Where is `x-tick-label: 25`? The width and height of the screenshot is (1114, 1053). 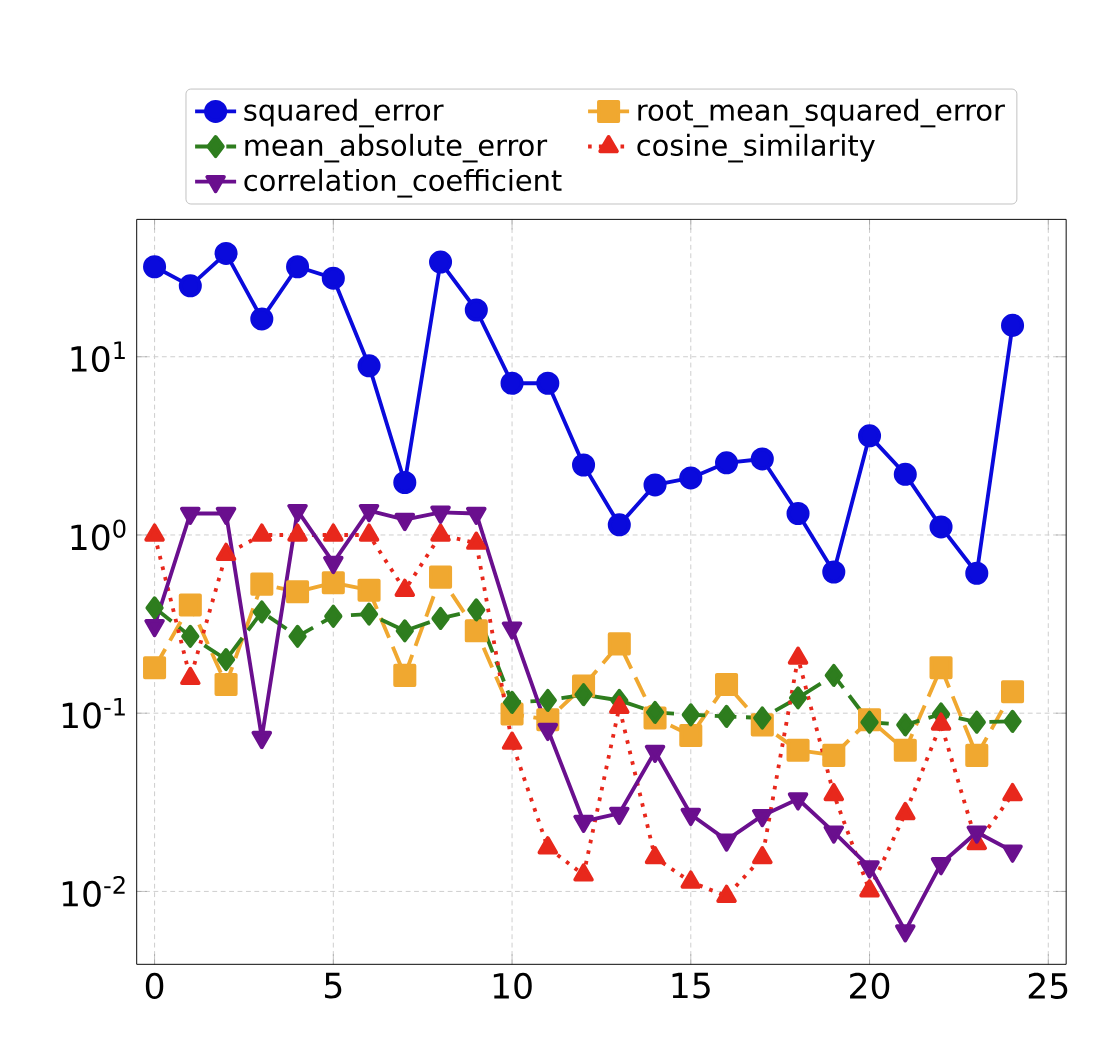
x-tick-label: 25 is located at coordinates (1048, 985).